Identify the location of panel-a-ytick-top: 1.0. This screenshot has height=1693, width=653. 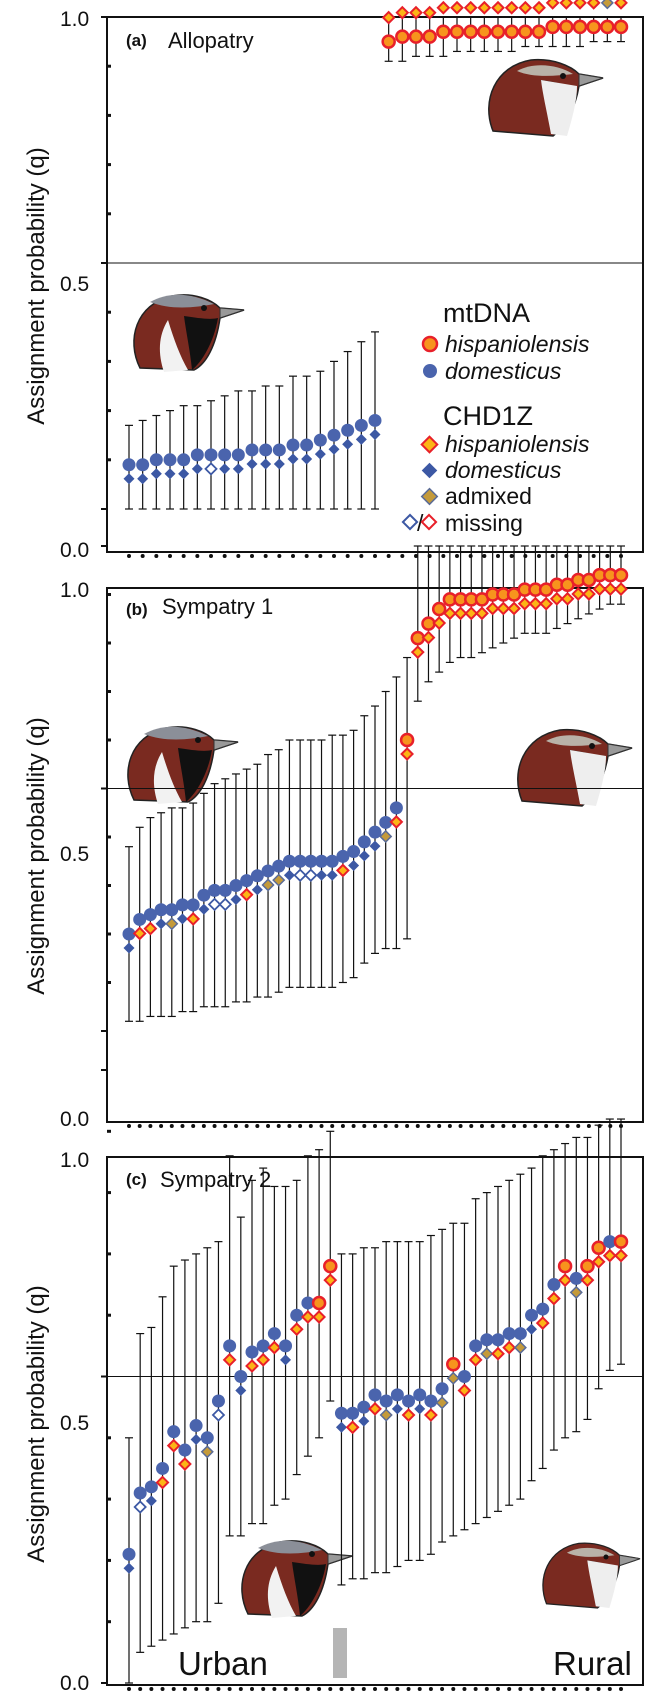
(74, 19).